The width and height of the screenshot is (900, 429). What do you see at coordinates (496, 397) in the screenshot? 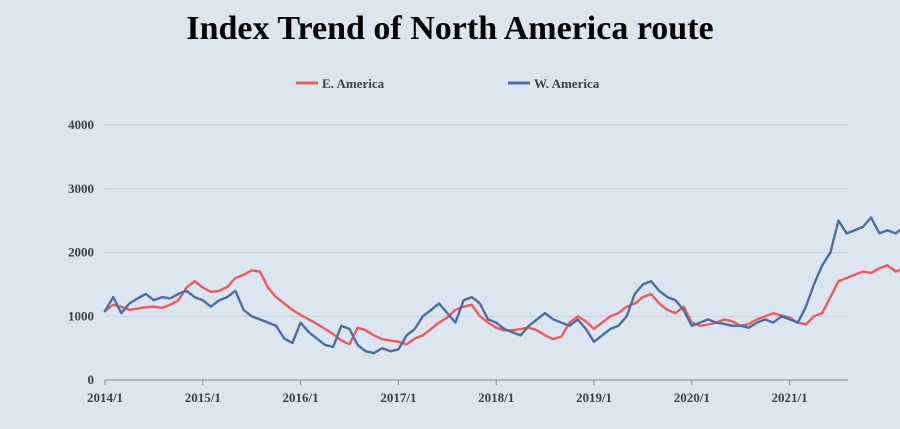
I see `x-tick-label: 2018/1` at bounding box center [496, 397].